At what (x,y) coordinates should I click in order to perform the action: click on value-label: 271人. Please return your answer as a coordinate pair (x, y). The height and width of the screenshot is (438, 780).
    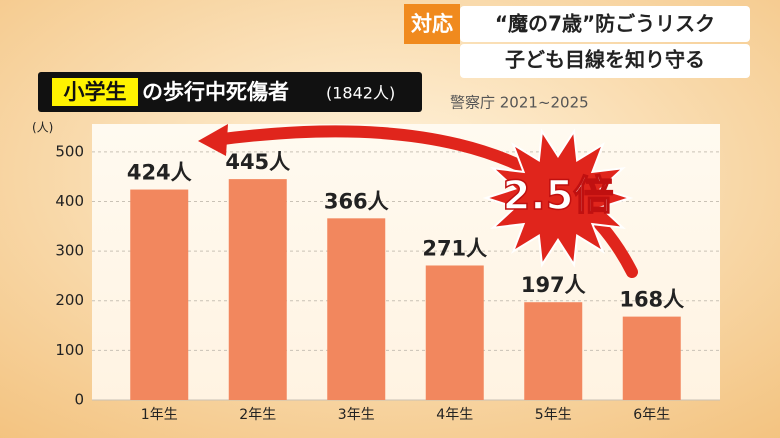
    Looking at the image, I should click on (454, 248).